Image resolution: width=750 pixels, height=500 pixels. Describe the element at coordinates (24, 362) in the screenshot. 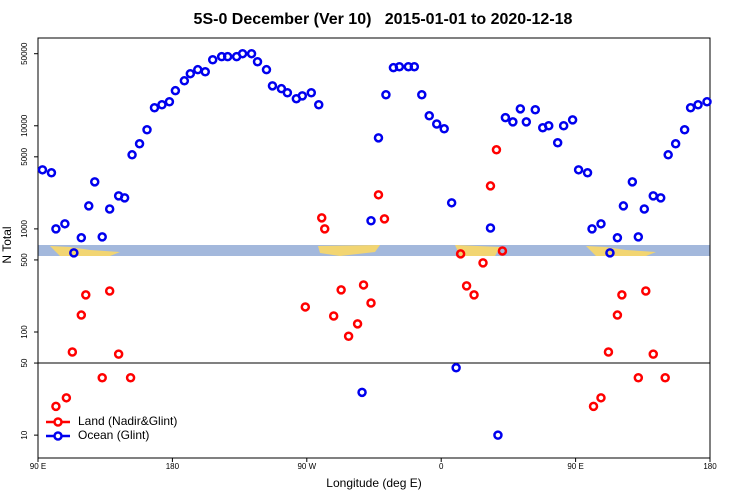

I see `y-tick-label: 50` at that location.